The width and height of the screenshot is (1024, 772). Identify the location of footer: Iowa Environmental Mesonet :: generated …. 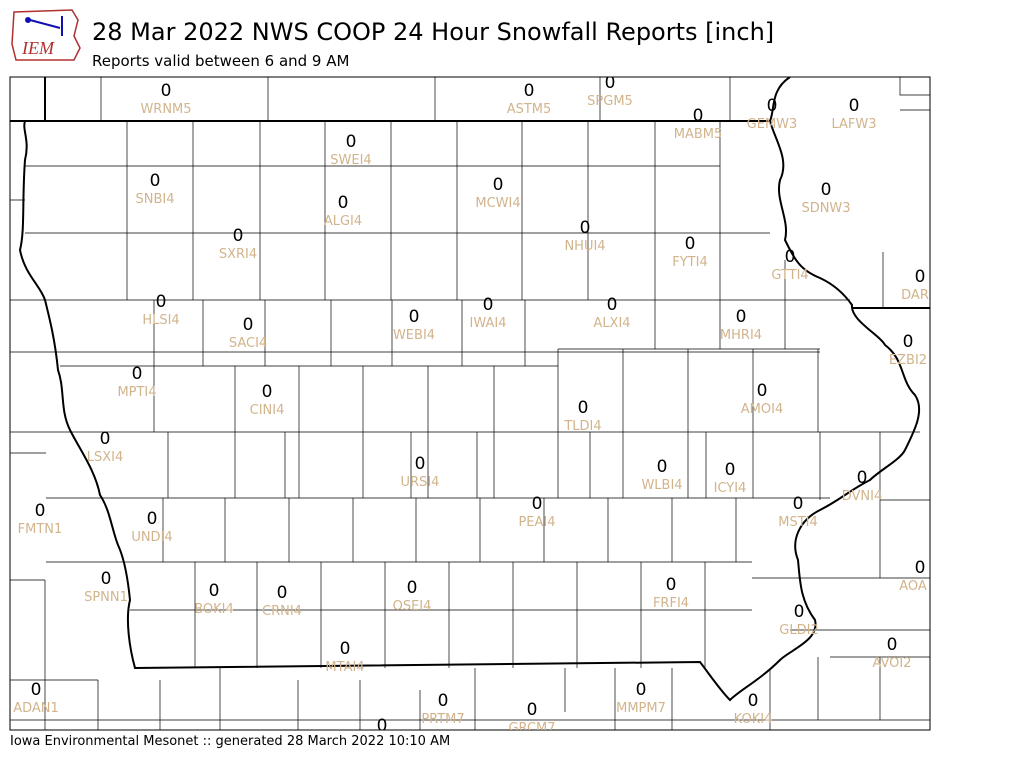
(230, 741).